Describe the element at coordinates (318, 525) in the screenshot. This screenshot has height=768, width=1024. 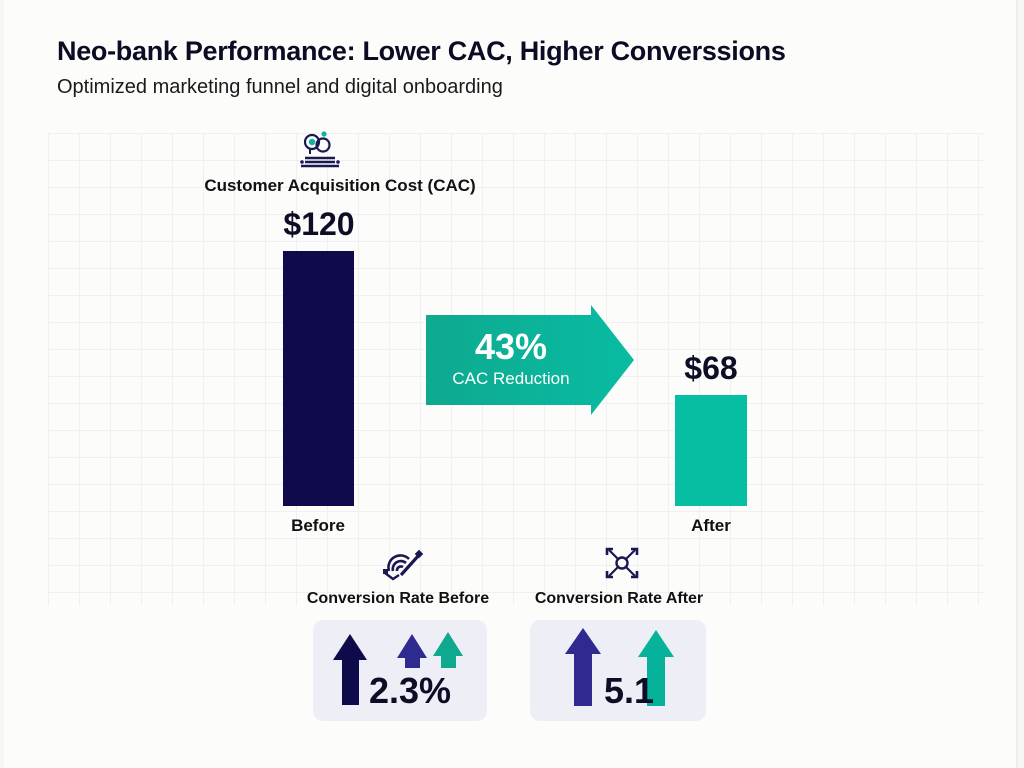
I see `cac-before-label: Before` at that location.